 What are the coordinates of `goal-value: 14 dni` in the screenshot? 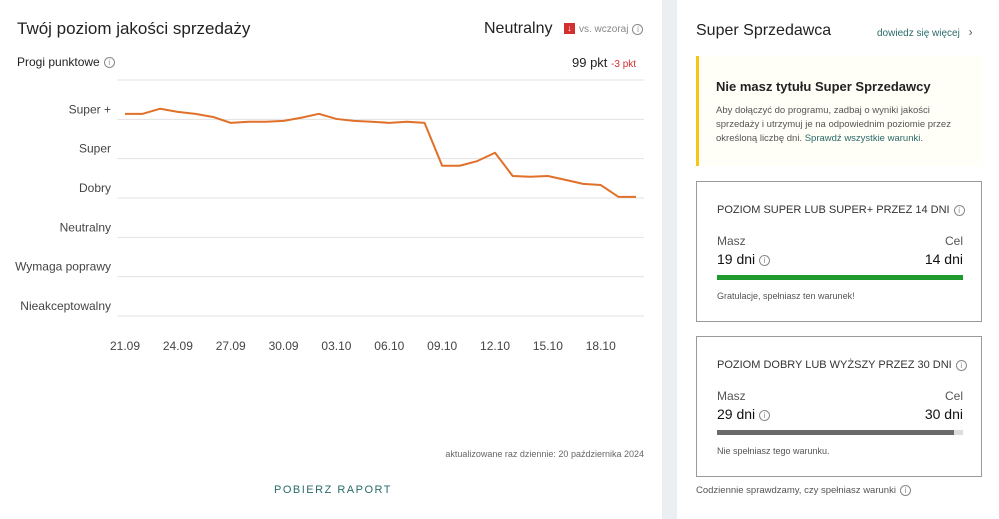 It's located at (943, 259).